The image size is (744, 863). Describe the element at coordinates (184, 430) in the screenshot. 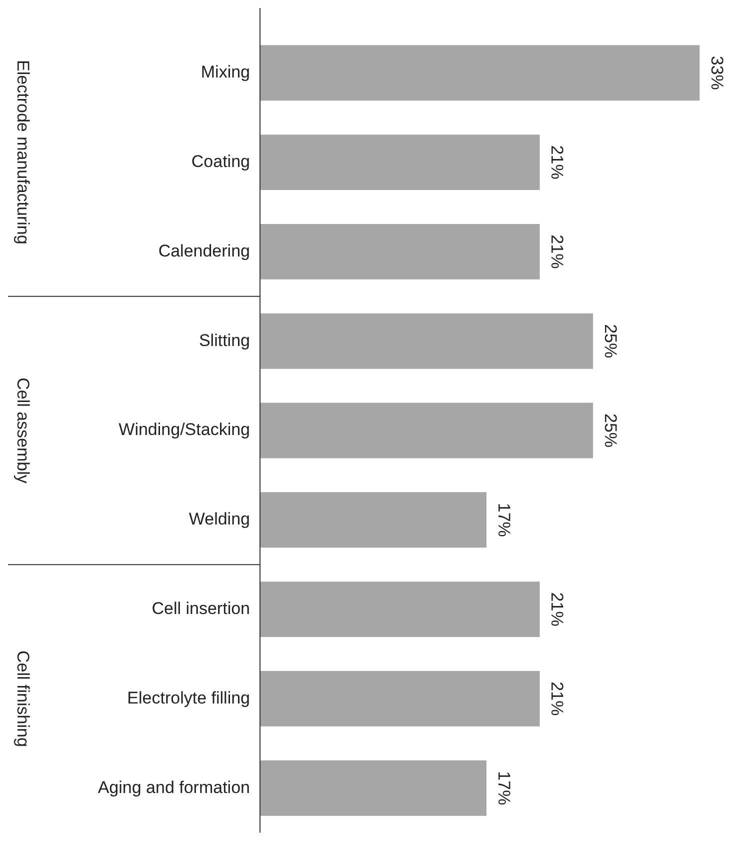

I see `y-tick-label: Winding/Stacking` at that location.